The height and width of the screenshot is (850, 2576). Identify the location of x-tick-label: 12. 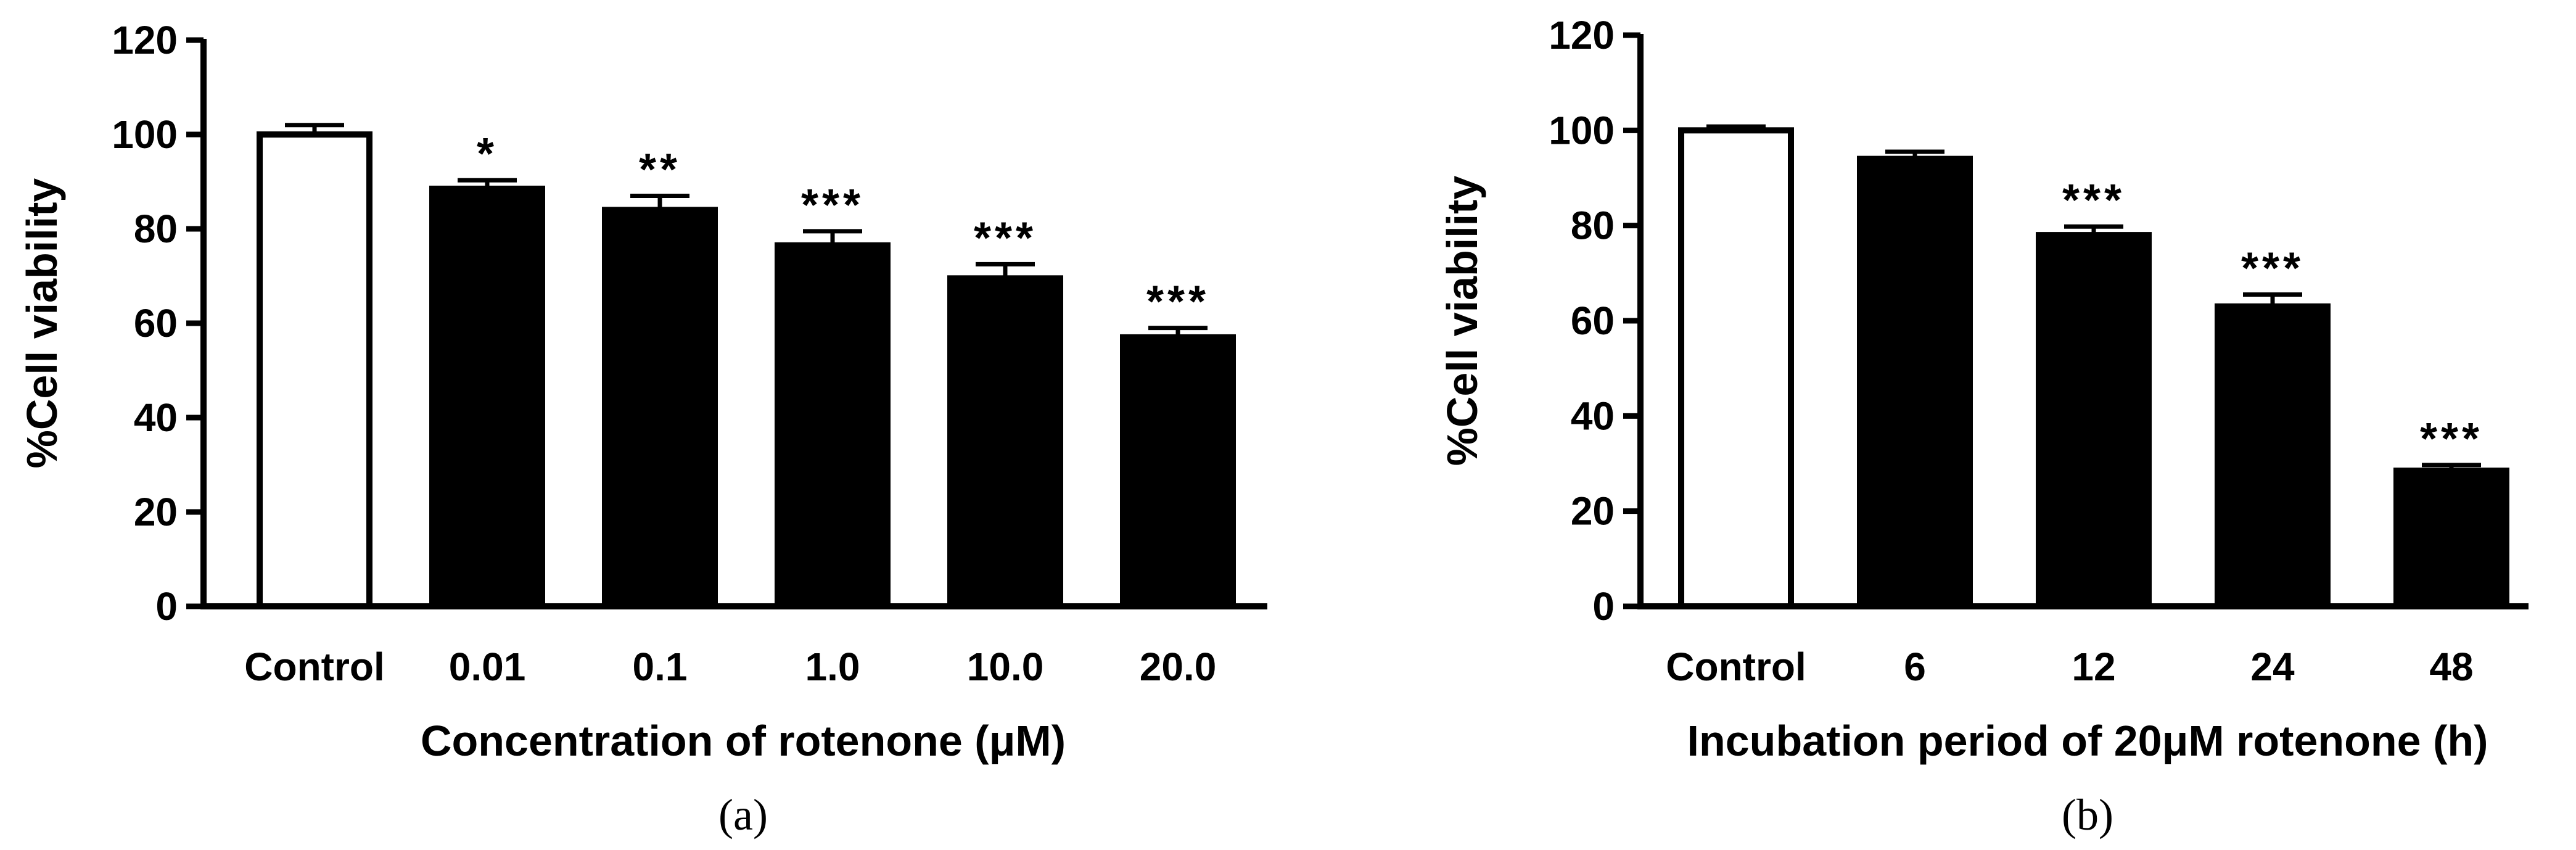
(2093, 667).